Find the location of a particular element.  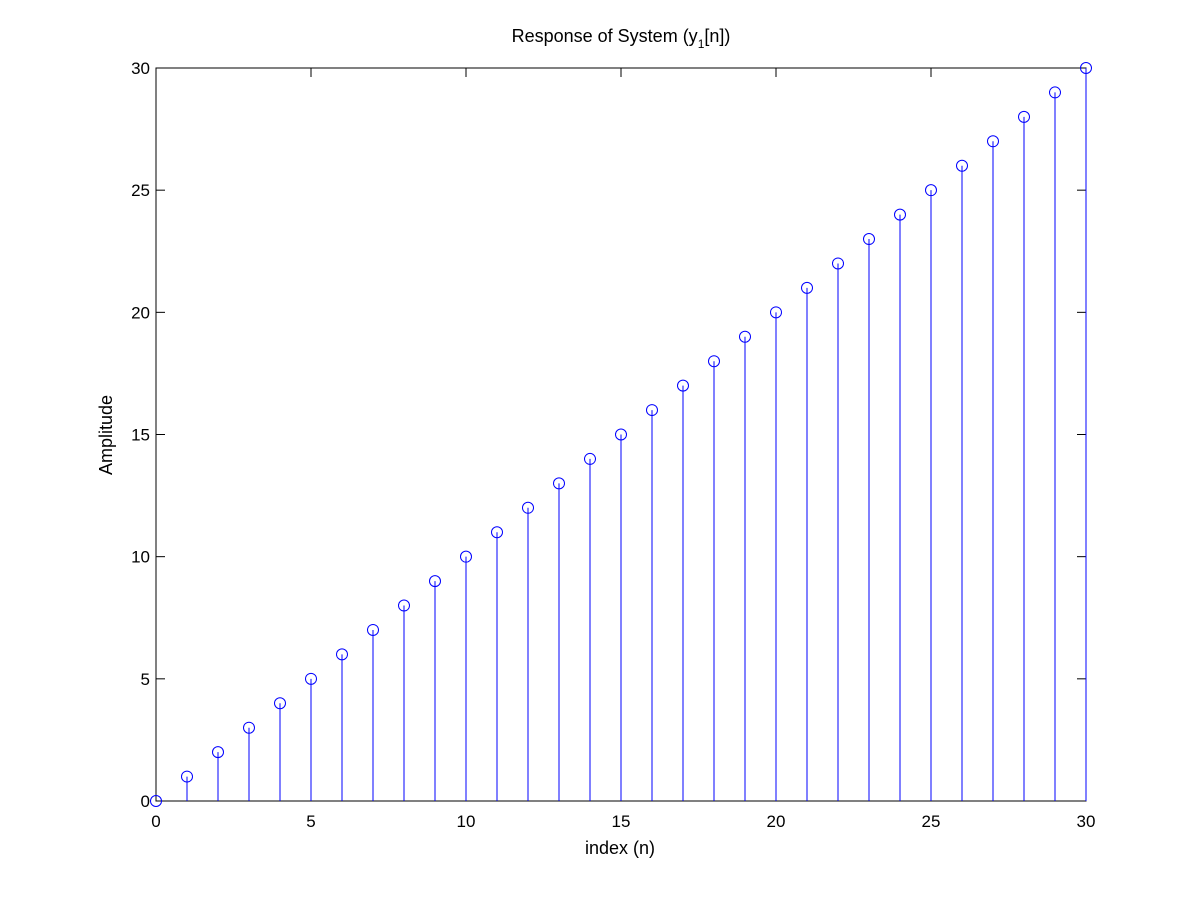

y-tick-label: 5 is located at coordinates (145, 679).